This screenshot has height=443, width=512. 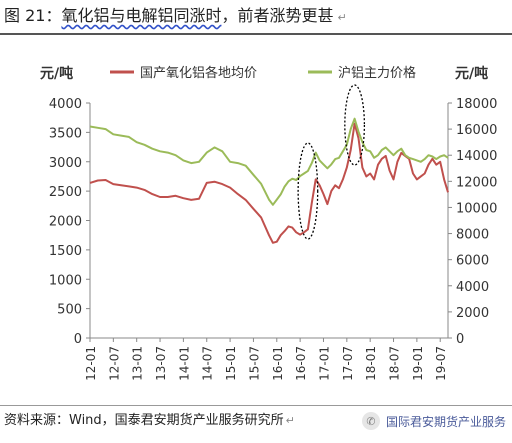 I want to click on right-y-tick-label: 14000, so click(x=476, y=156).